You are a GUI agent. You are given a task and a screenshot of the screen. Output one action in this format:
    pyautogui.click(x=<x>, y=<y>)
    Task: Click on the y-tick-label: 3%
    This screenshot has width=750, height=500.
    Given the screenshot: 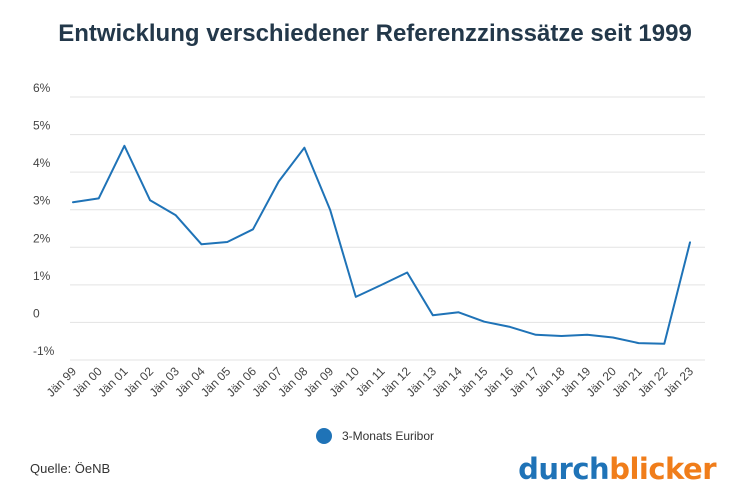 What is the action you would take?
    pyautogui.click(x=42, y=201)
    